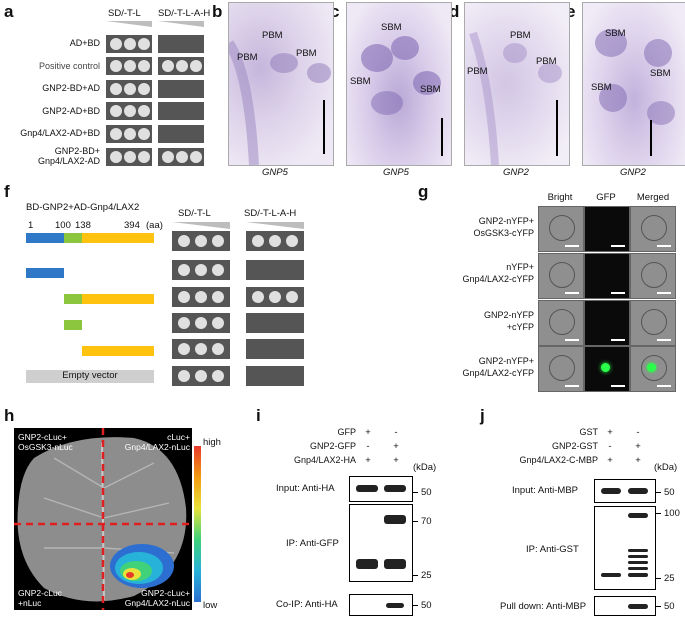  What do you see at coordinates (60, 133) in the screenshot?
I see `a-row-label-5: Gnp4/LAX2-AD+BD` at bounding box center [60, 133].